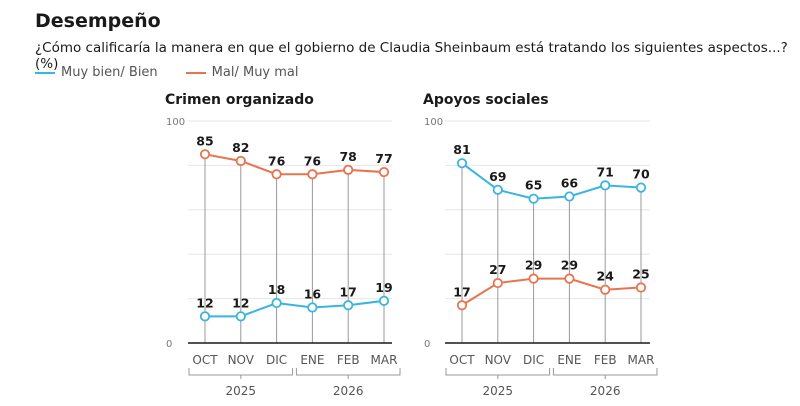 The image size is (800, 406). I want to click on legend-label: Mal/ Muy mal, so click(255, 72).